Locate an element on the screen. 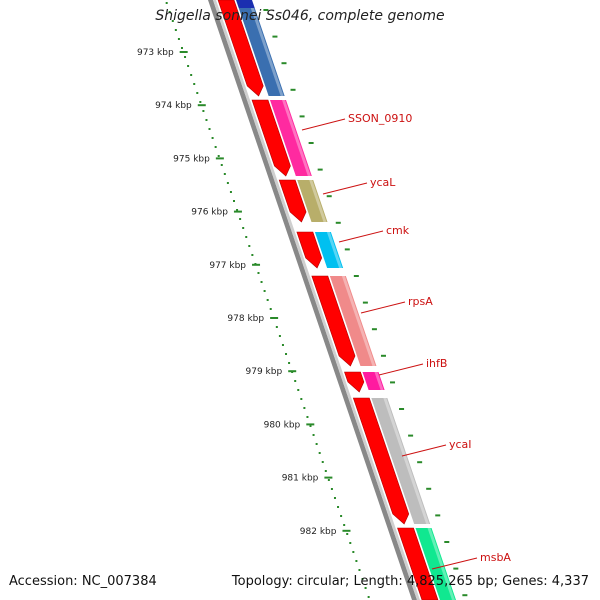 The width and height of the screenshot is (600, 600). gene-label: SSON_0910 is located at coordinates (380, 118).